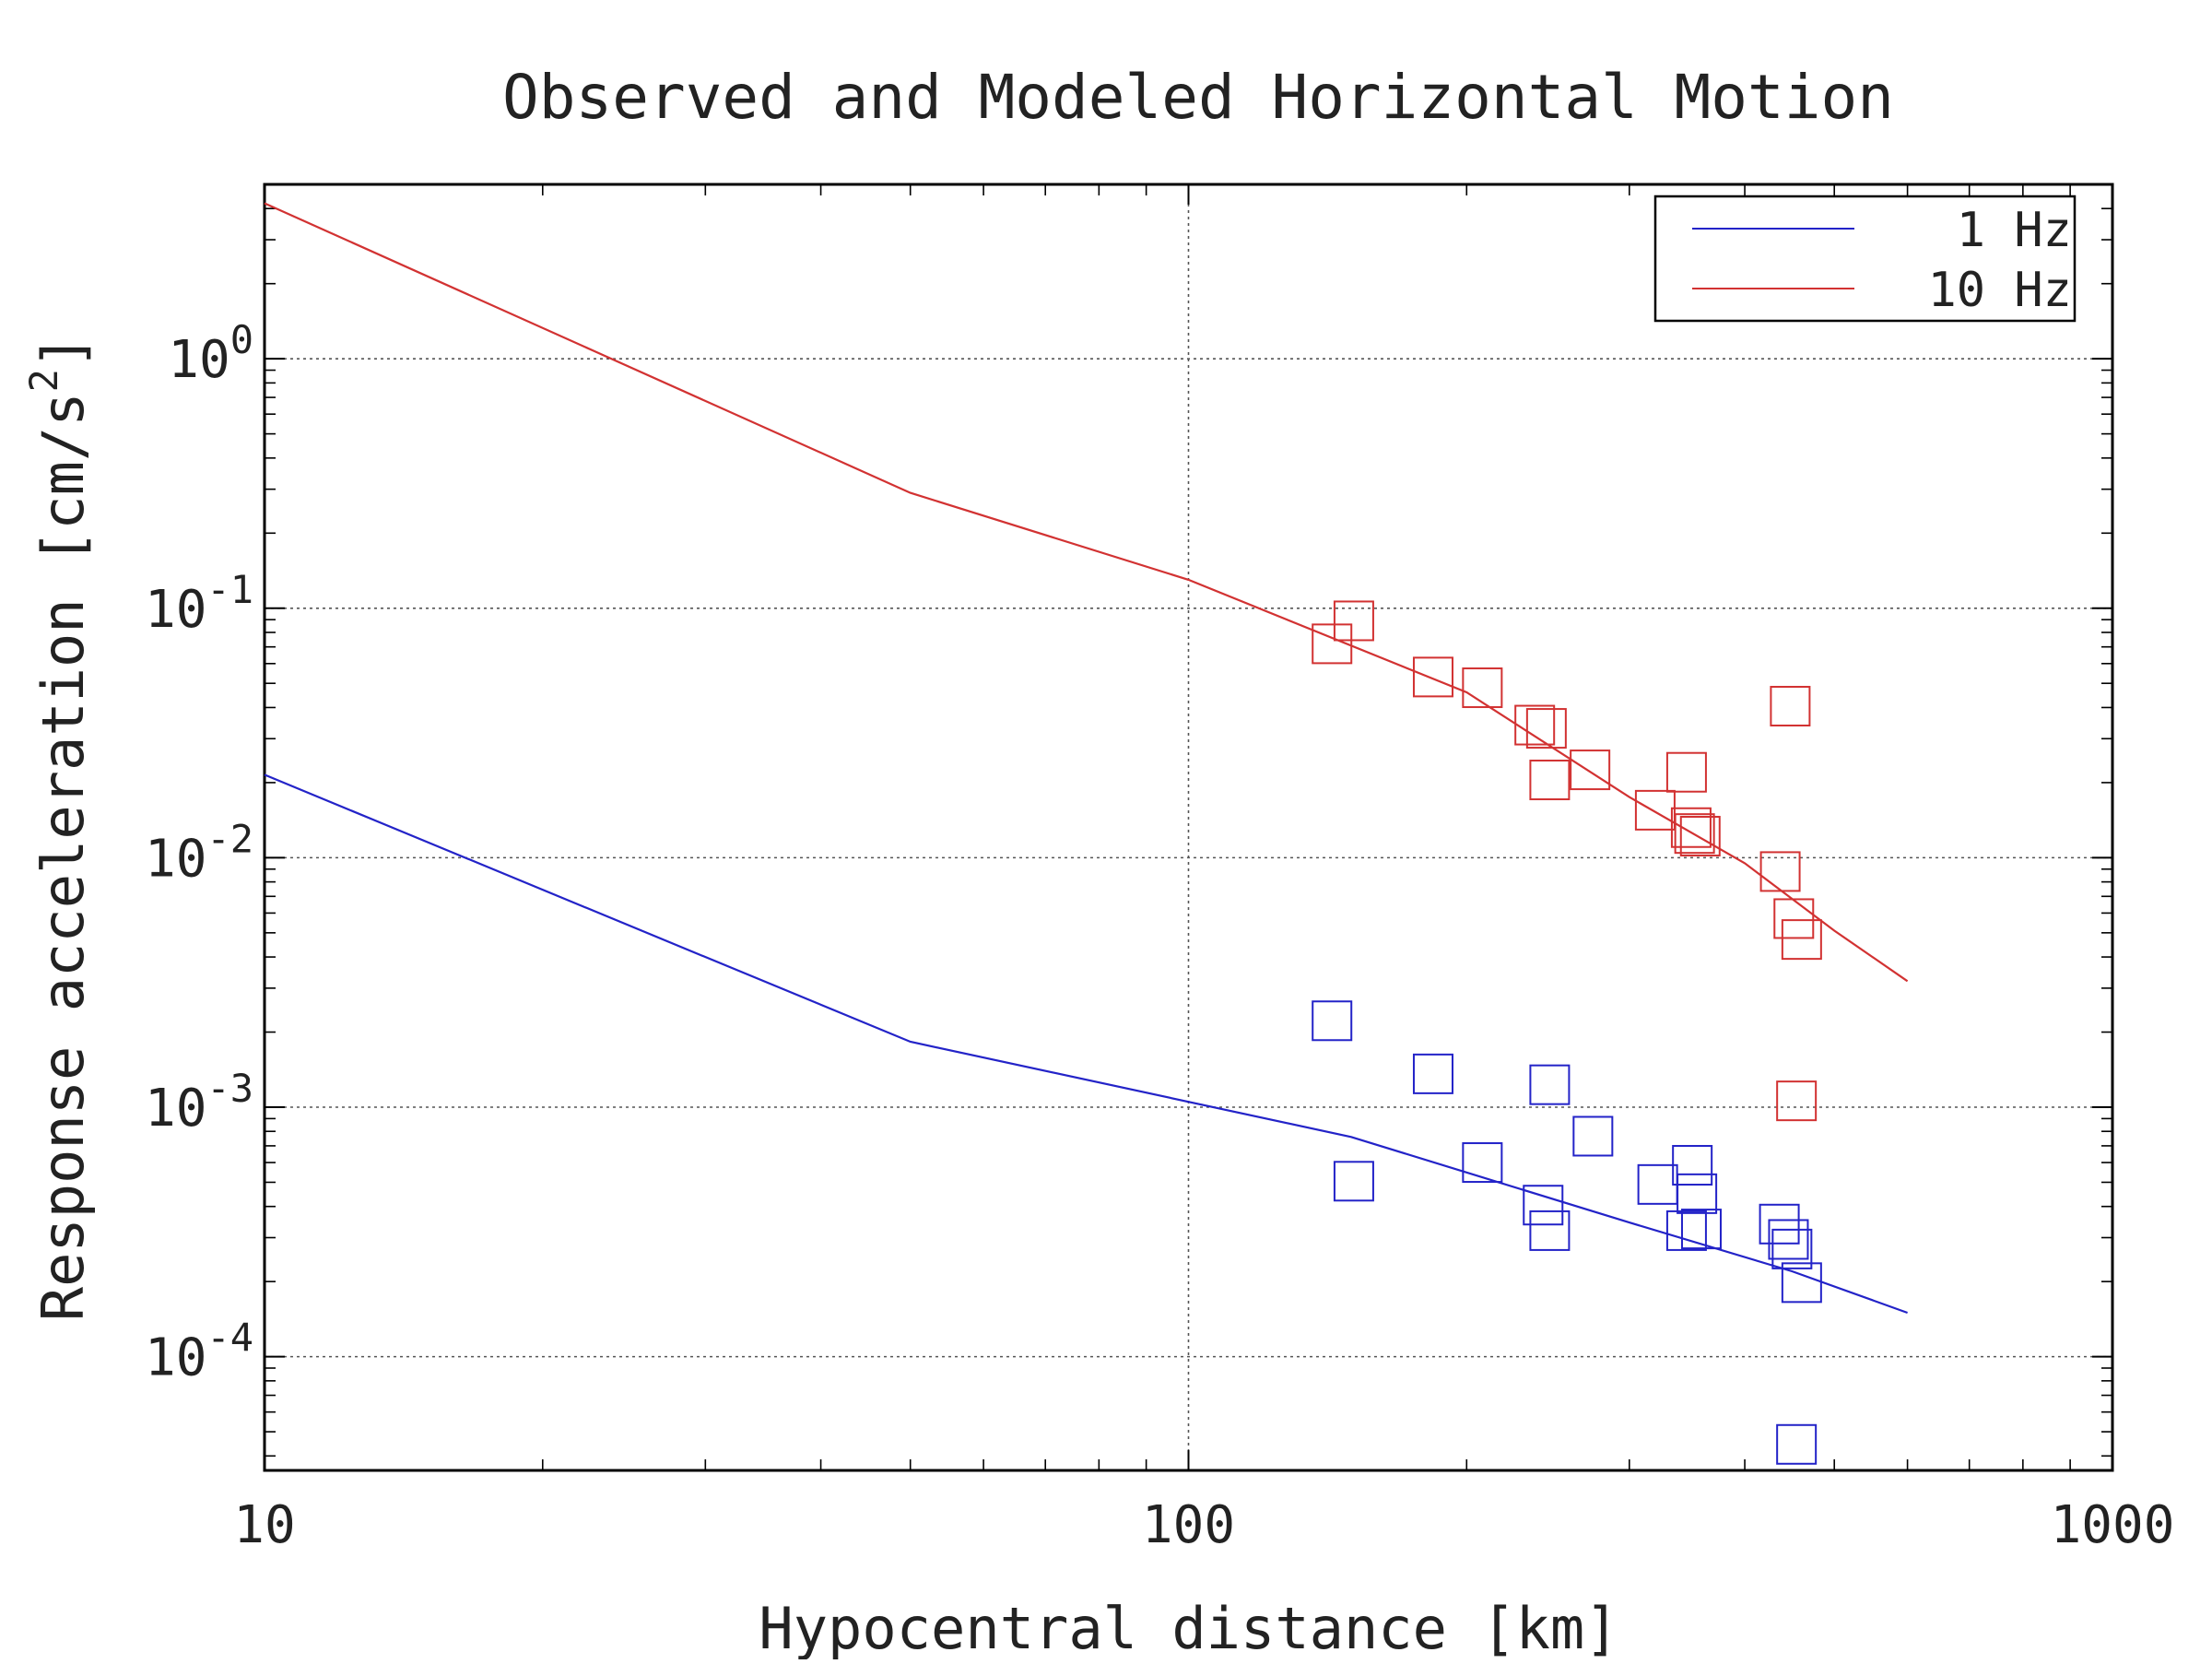  What do you see at coordinates (63, 856) in the screenshot?
I see `y-axis-label-main: Response acceleration [cm/s` at bounding box center [63, 856].